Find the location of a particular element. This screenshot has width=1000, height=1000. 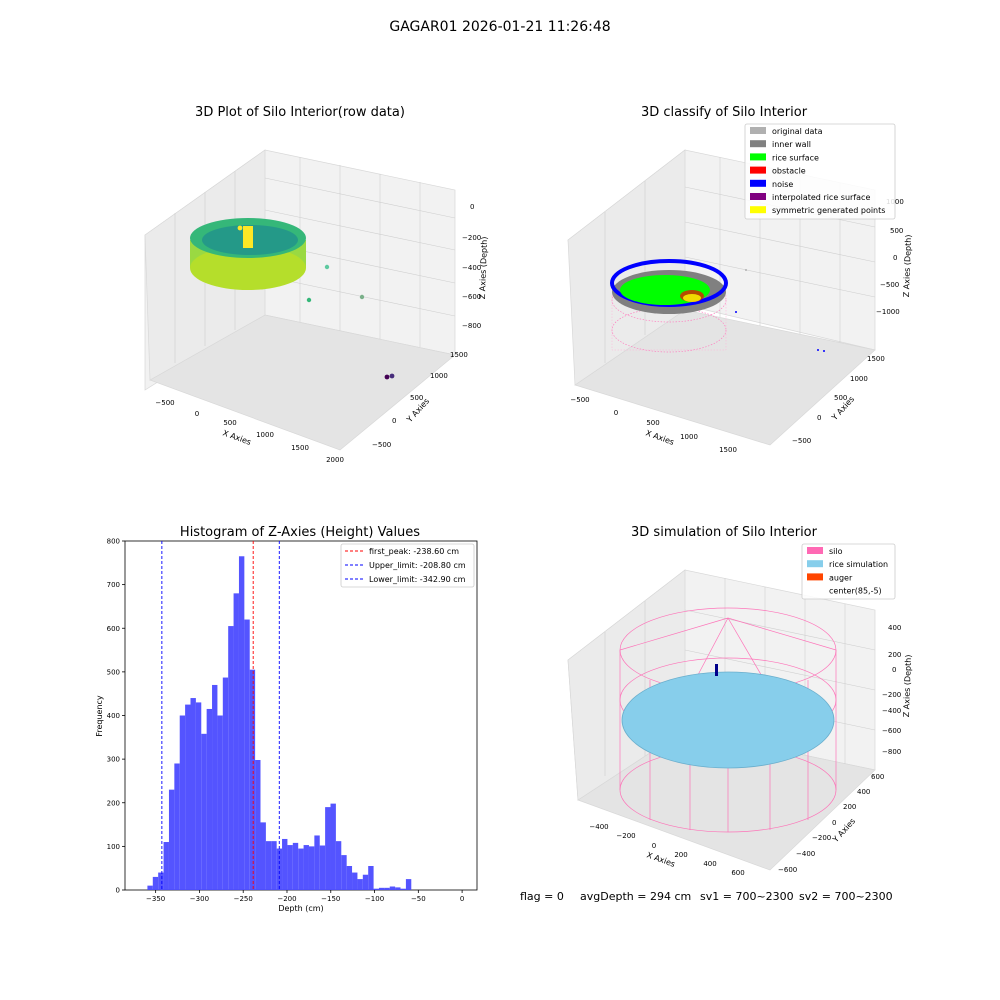

panel2-legend-label: original data is located at coordinates (797, 131).